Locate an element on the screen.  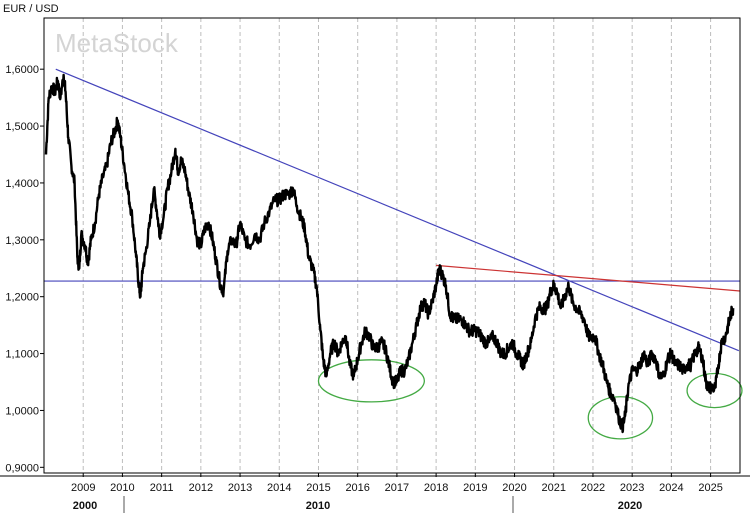
green-circle-2015-2017 is located at coordinates (371, 381).